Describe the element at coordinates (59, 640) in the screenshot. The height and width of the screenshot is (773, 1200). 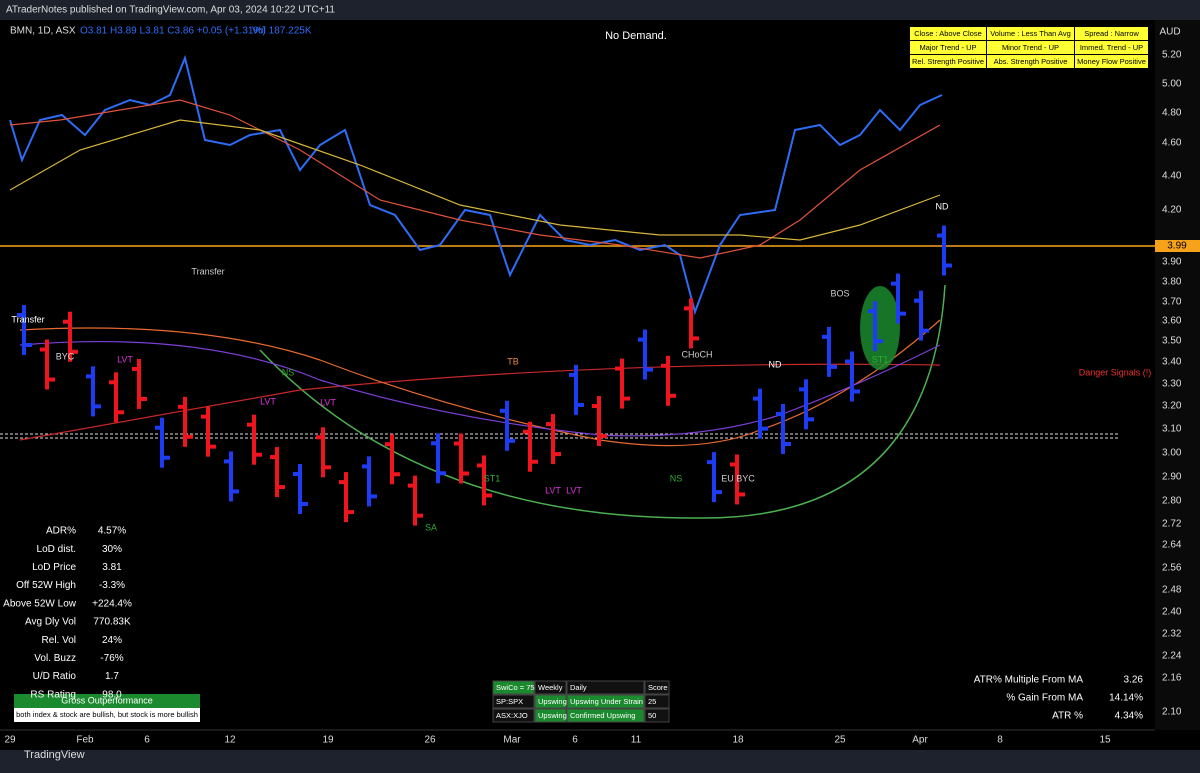
I see `stat-label: Rel. Vol` at that location.